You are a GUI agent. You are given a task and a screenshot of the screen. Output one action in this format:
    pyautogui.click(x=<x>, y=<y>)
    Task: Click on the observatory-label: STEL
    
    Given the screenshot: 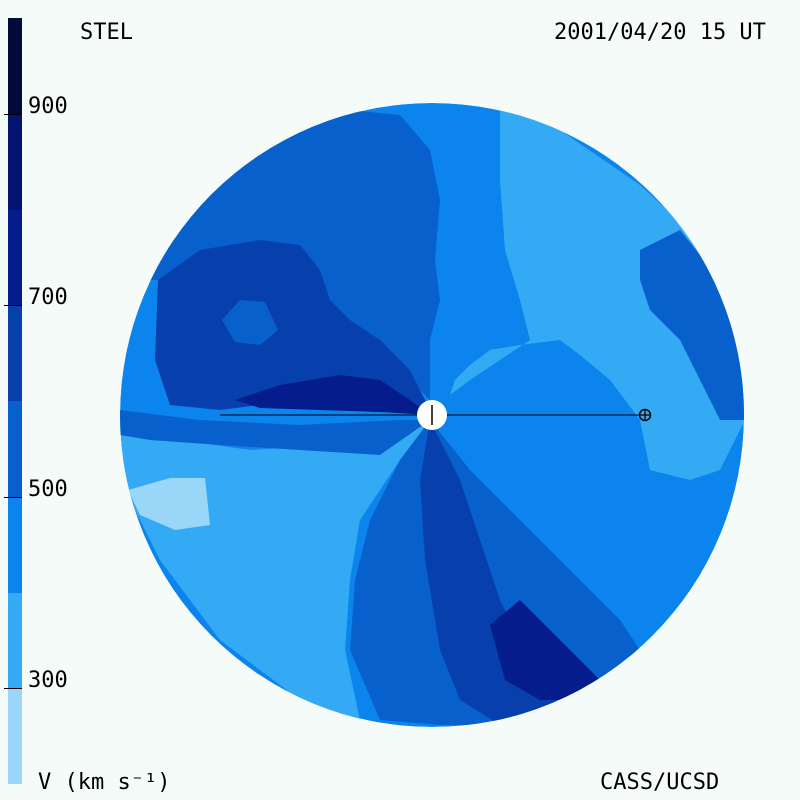 What is the action you would take?
    pyautogui.click(x=106, y=32)
    